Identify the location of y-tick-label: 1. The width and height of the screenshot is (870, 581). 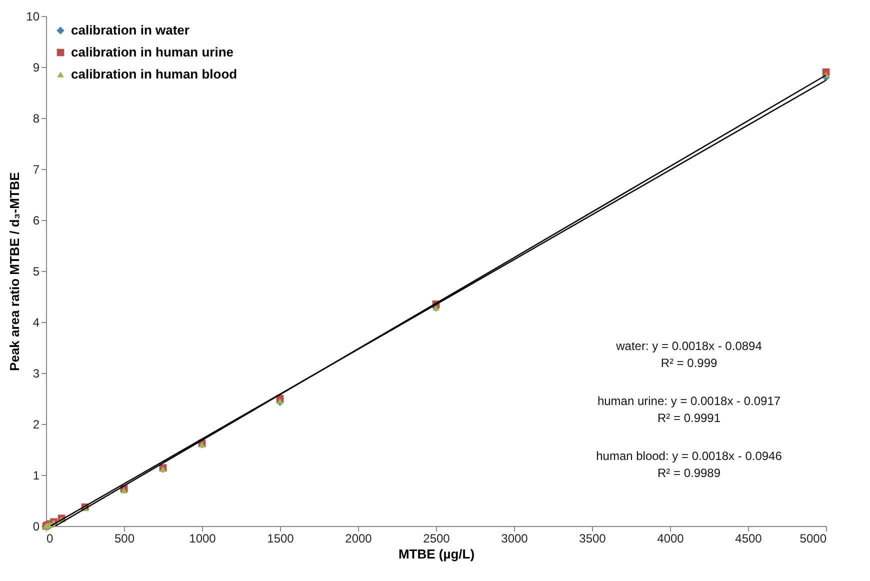
(36, 475).